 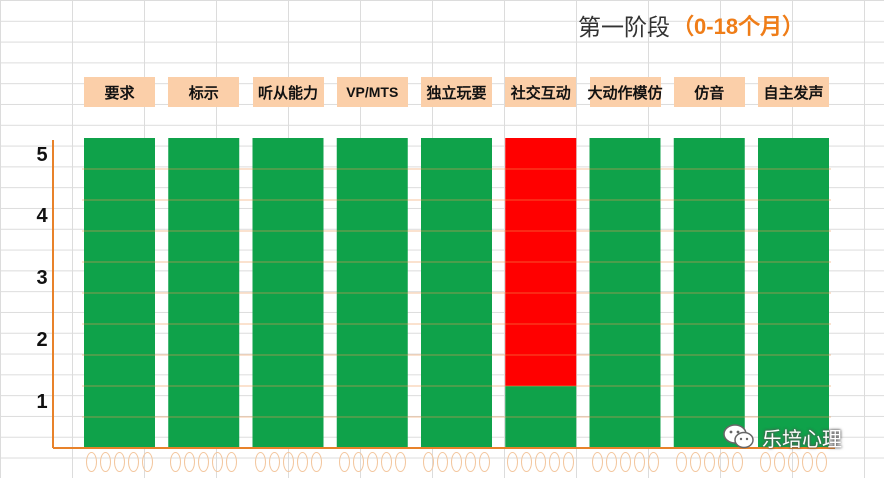 I want to click on category-label: 大动作模仿, so click(x=625, y=92).